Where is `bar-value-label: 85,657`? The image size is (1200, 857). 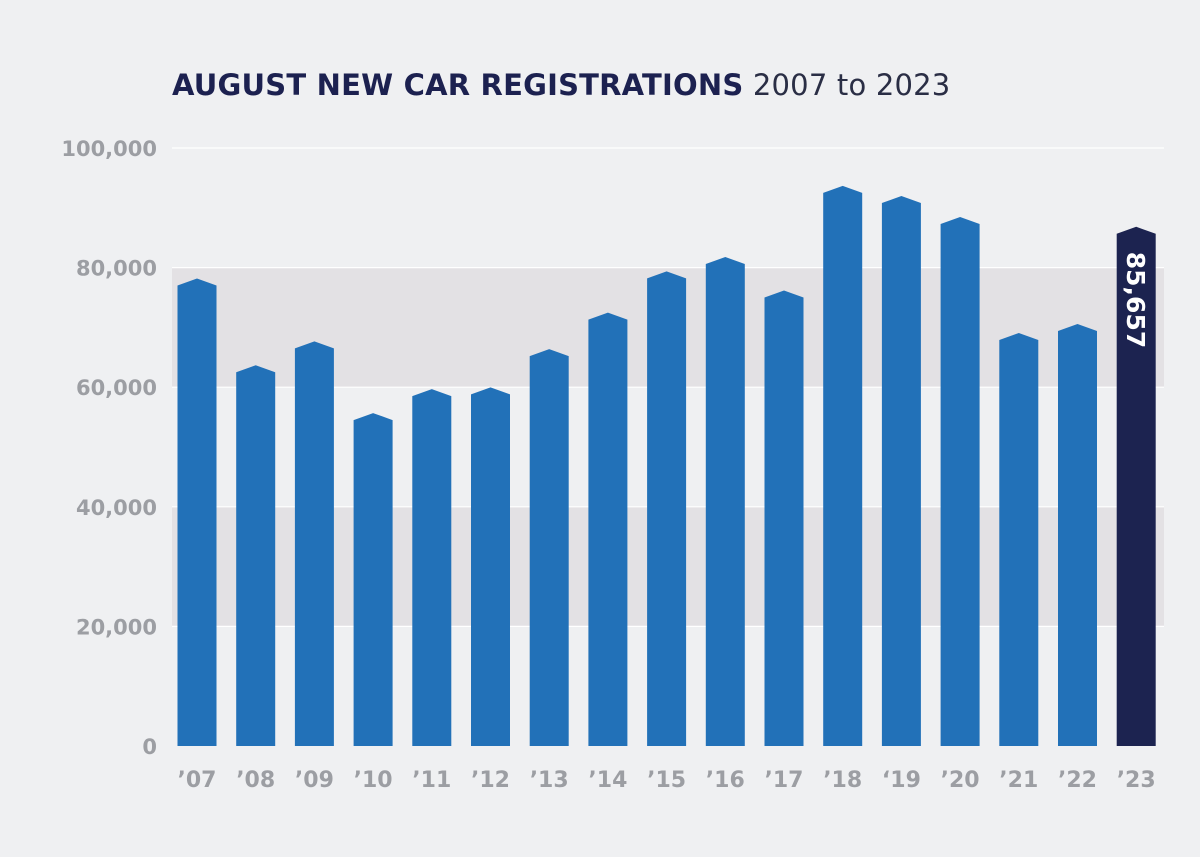 bar-value-label: 85,657 is located at coordinates (1135, 300).